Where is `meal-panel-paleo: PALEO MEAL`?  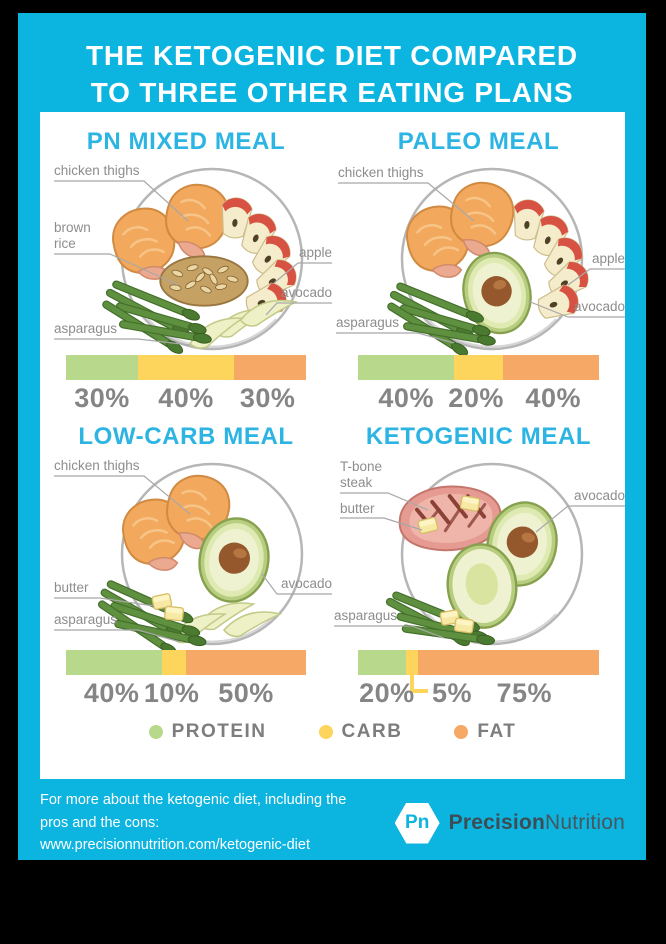
meal-panel-paleo: PALEO MEAL is located at coordinates (478, 273).